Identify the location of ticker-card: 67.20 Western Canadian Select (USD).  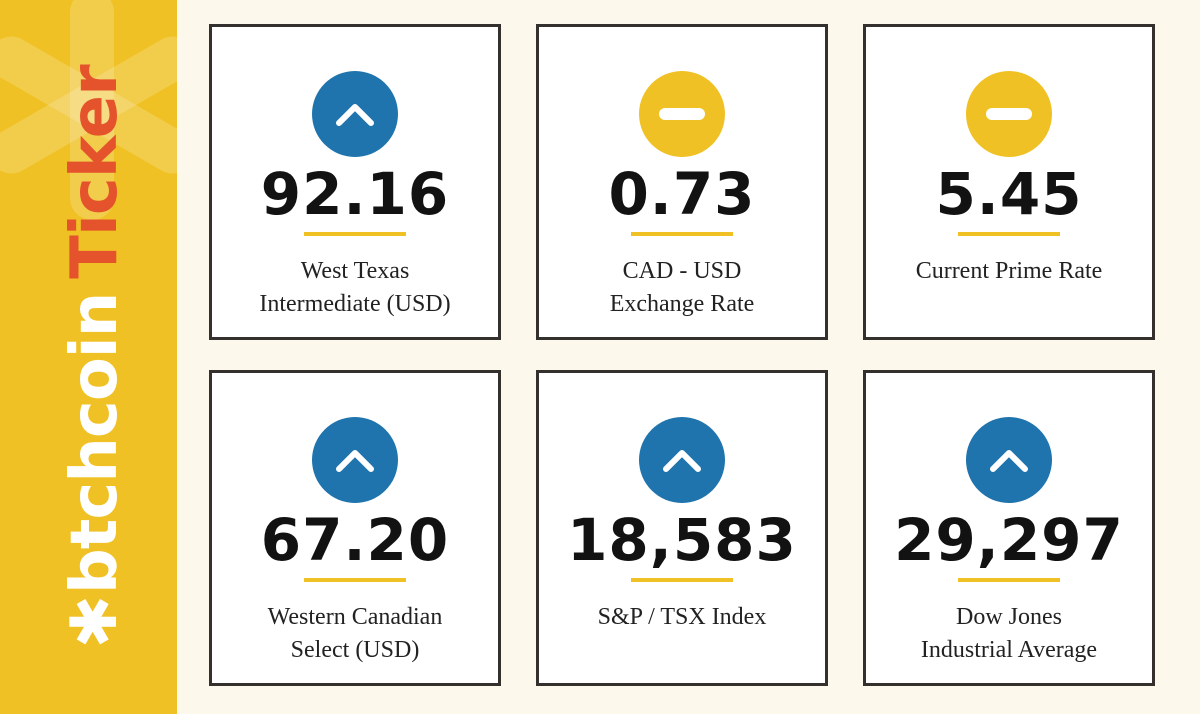
(355, 528).